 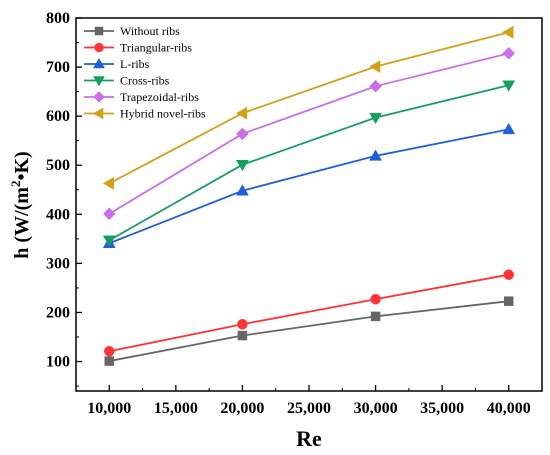 I want to click on legend-item: Cross-ribs, so click(x=127, y=81).